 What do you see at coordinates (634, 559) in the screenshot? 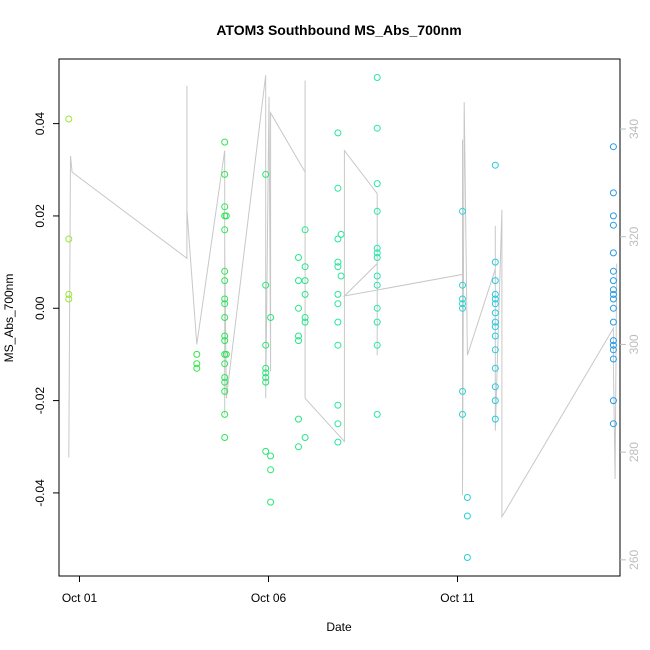
I see `y2-tick-label: 260` at bounding box center [634, 559].